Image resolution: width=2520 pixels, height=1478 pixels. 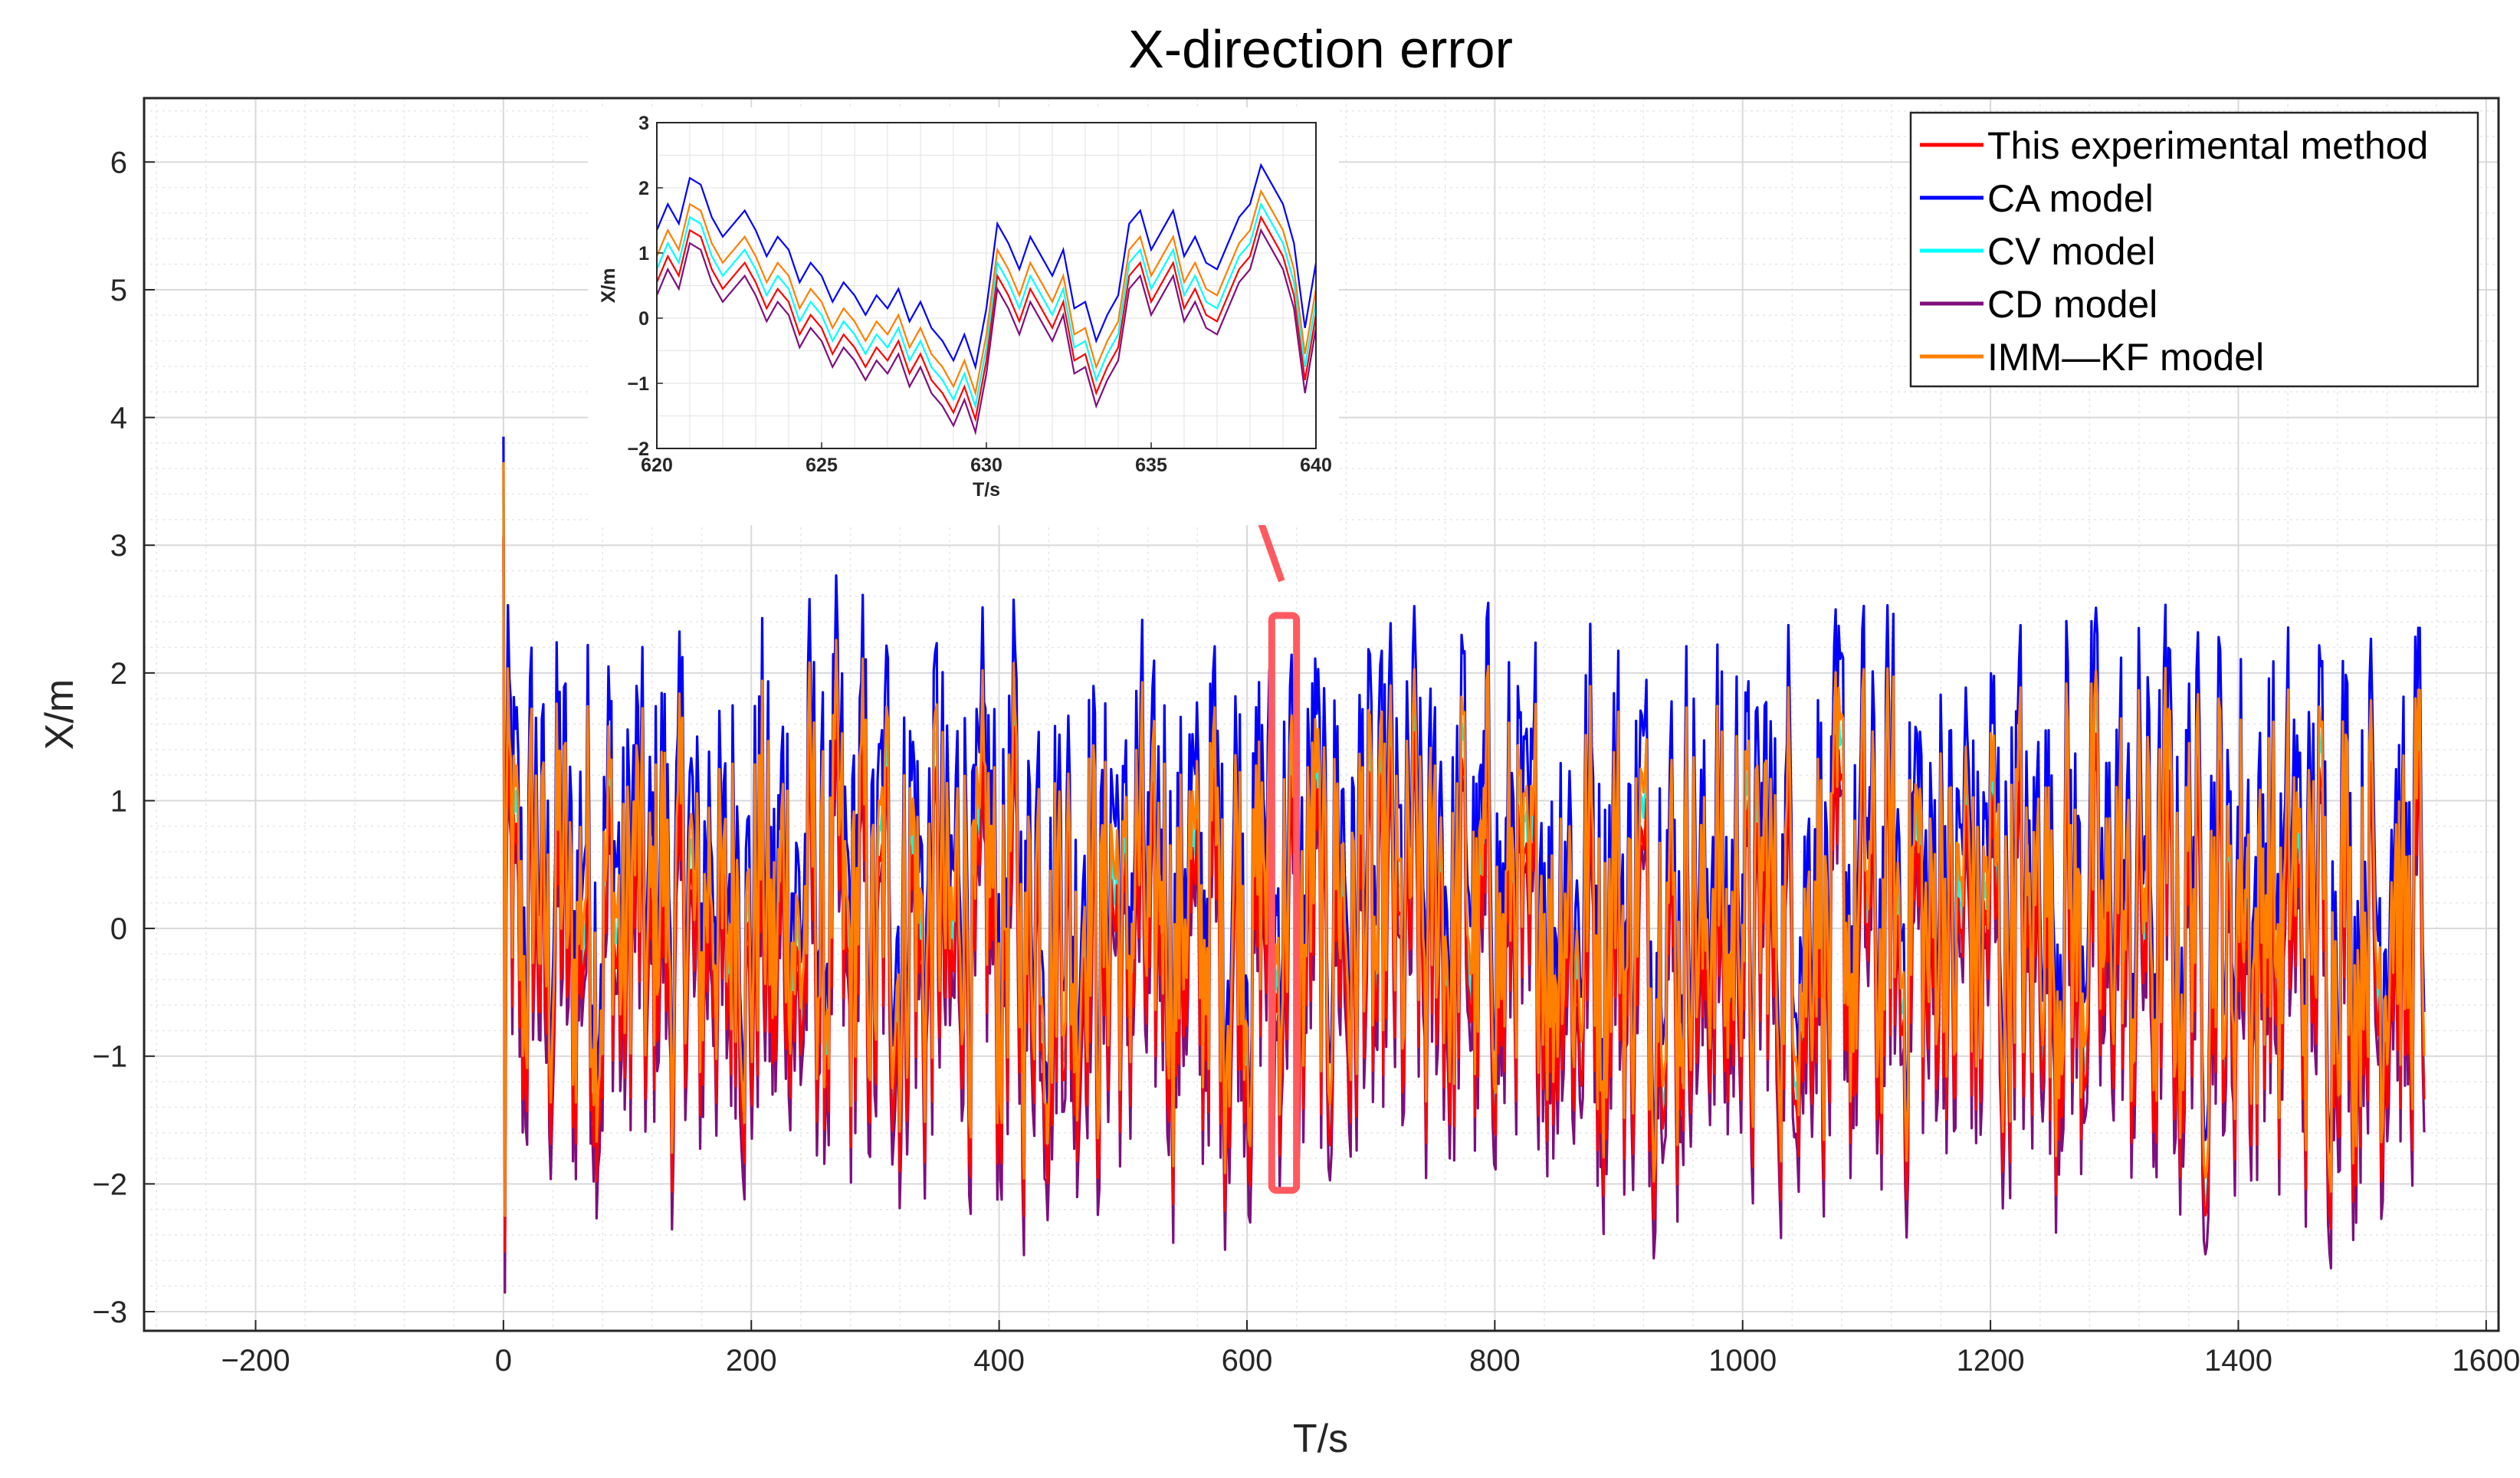 I want to click on x-tick-label: 800, so click(x=1495, y=1361).